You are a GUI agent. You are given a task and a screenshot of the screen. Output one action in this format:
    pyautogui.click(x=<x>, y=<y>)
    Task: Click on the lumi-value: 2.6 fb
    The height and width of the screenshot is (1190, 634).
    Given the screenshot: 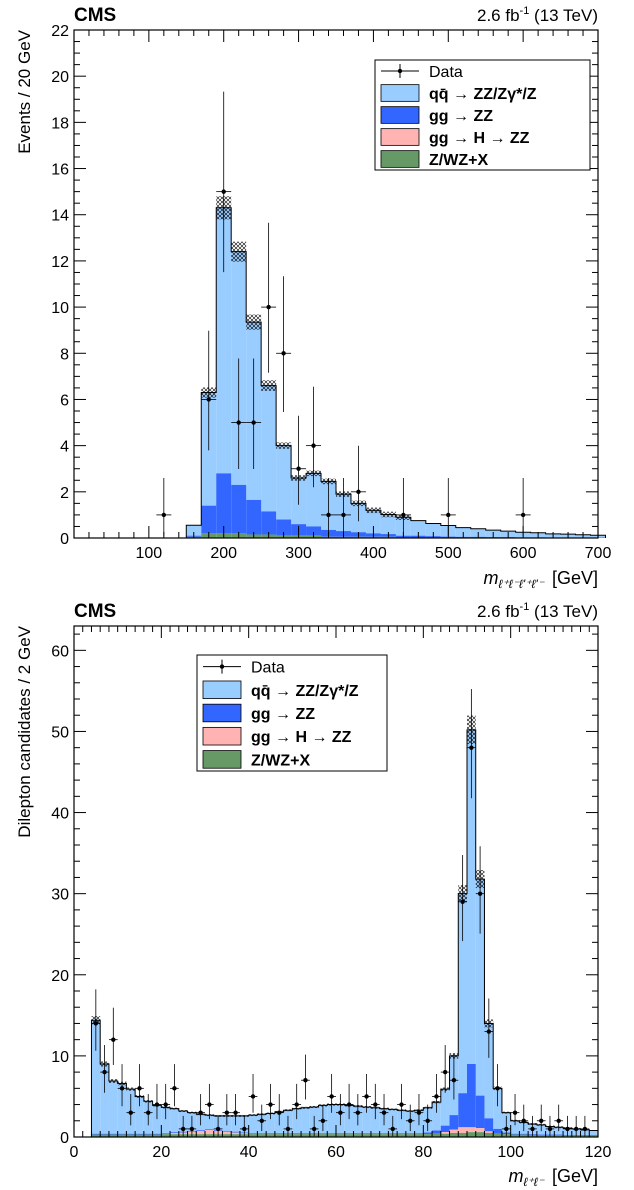 What is the action you would take?
    pyautogui.click(x=498, y=611)
    